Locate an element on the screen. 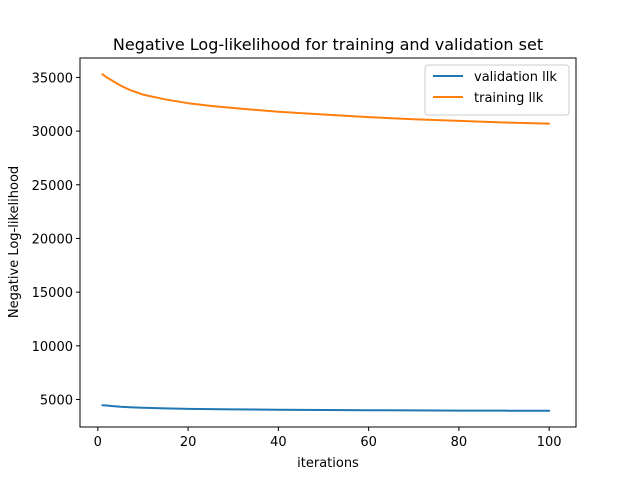 The image size is (640, 480). x-tick-label: 0 is located at coordinates (98, 442).